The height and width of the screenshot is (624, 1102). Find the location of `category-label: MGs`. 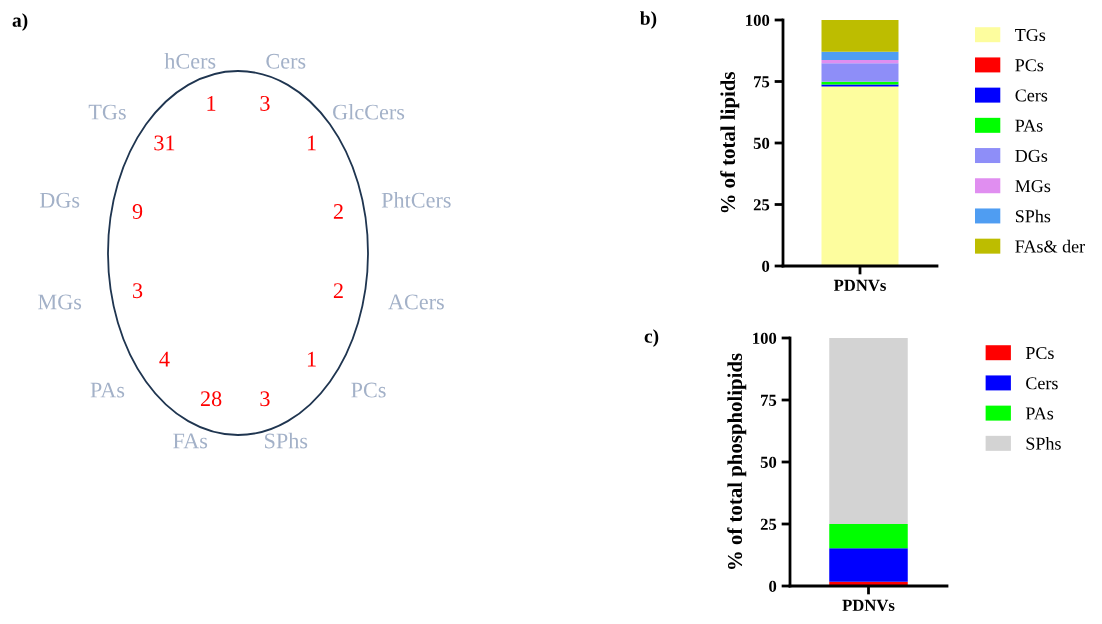

category-label: MGs is located at coordinates (60, 302).